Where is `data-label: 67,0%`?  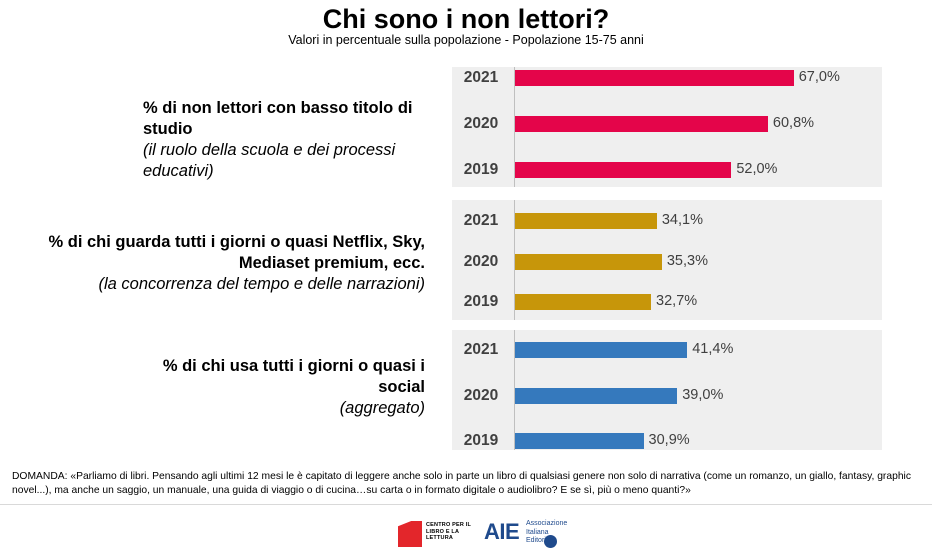 data-label: 67,0% is located at coordinates (819, 77).